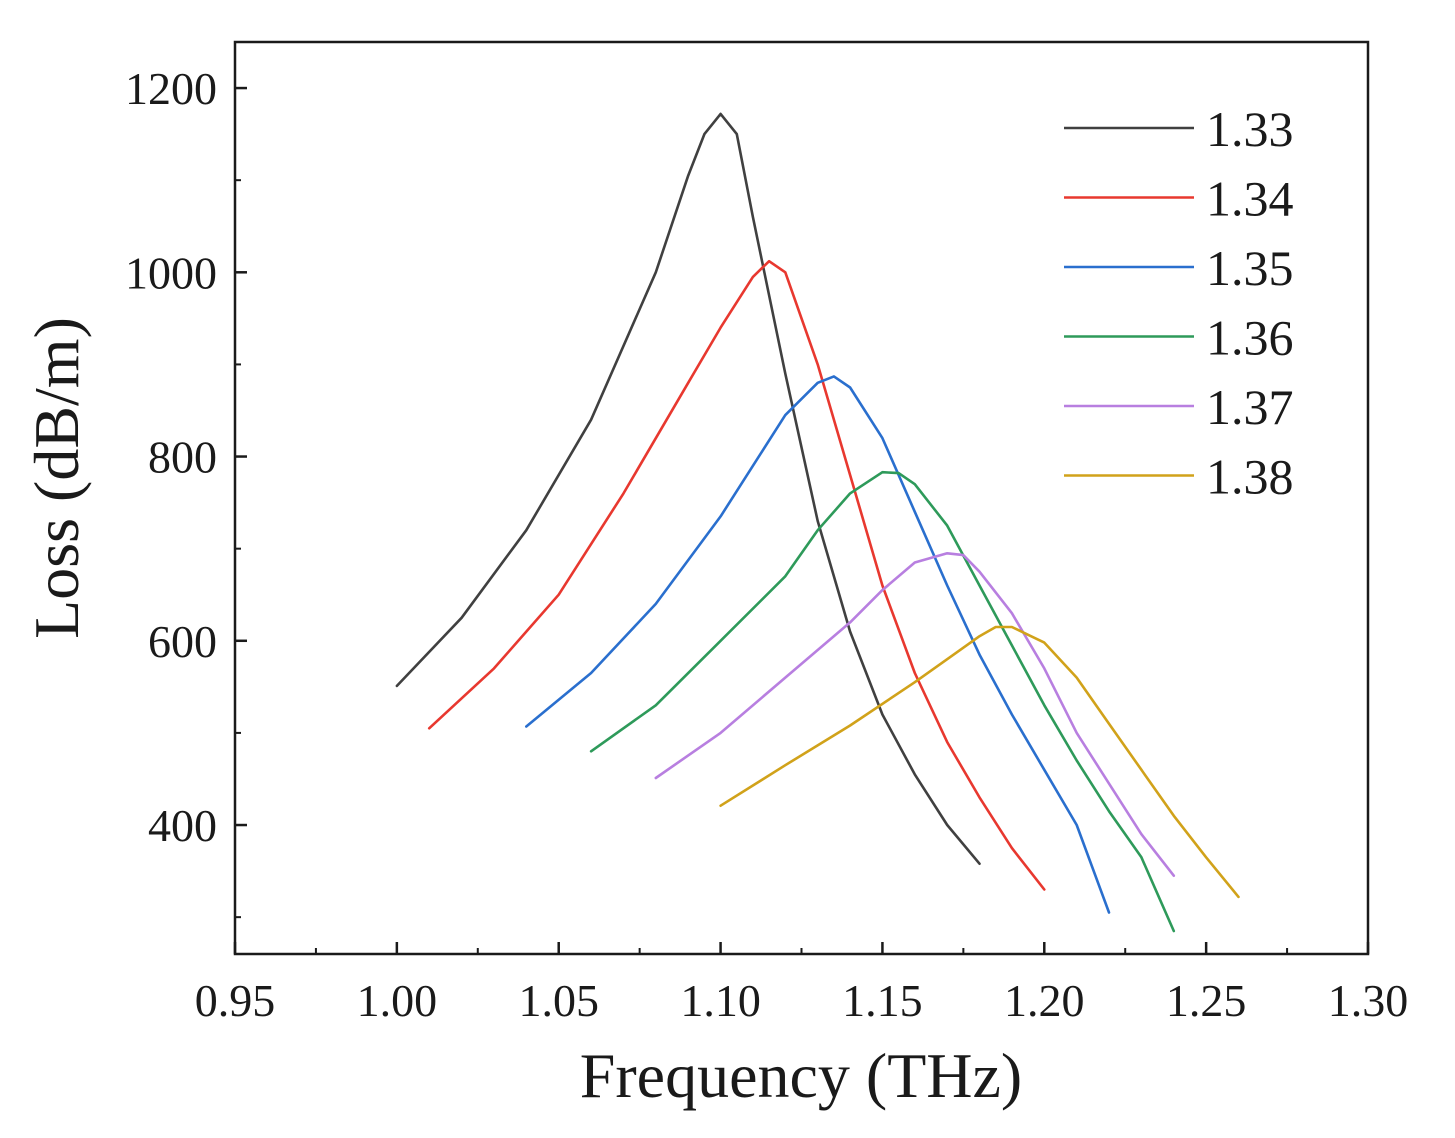  I want to click on y-tick-label: 400, so click(182, 825).